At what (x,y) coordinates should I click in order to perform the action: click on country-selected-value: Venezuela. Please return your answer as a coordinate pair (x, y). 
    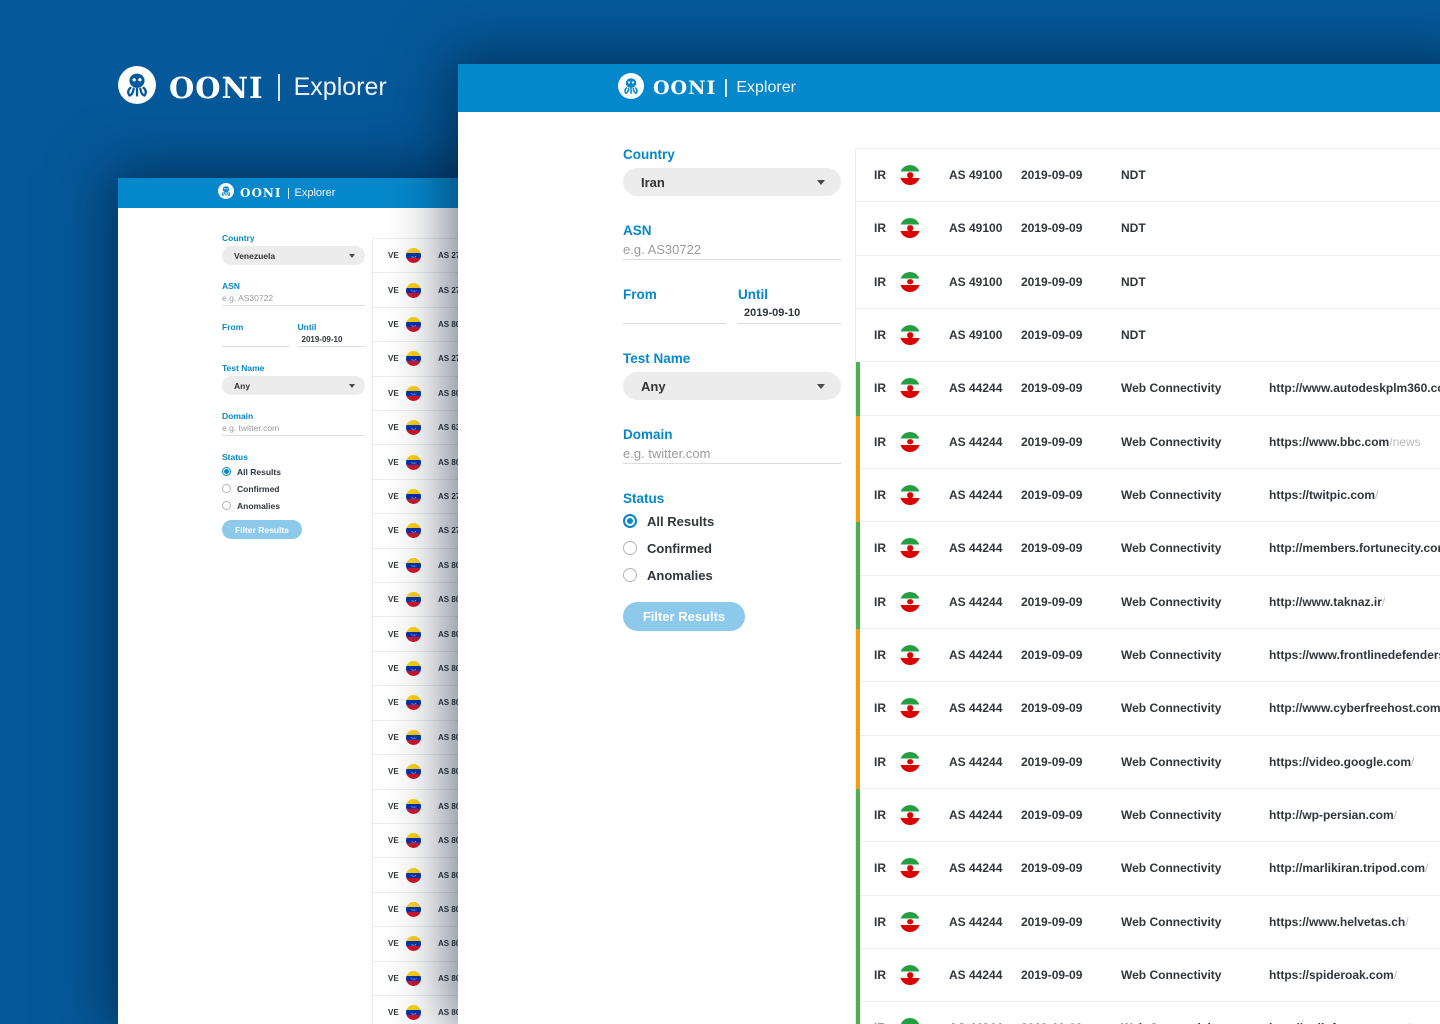
    Looking at the image, I should click on (255, 255).